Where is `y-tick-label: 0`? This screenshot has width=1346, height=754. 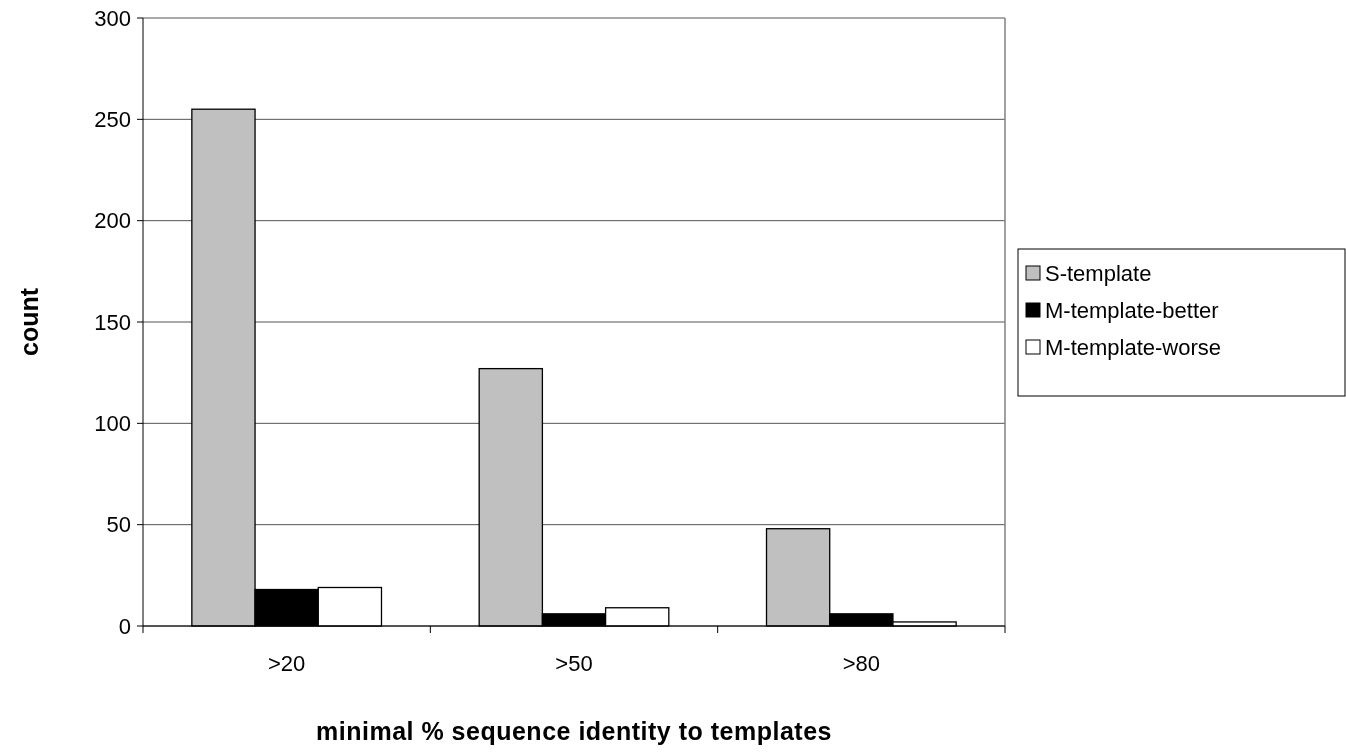
y-tick-label: 0 is located at coordinates (124, 626).